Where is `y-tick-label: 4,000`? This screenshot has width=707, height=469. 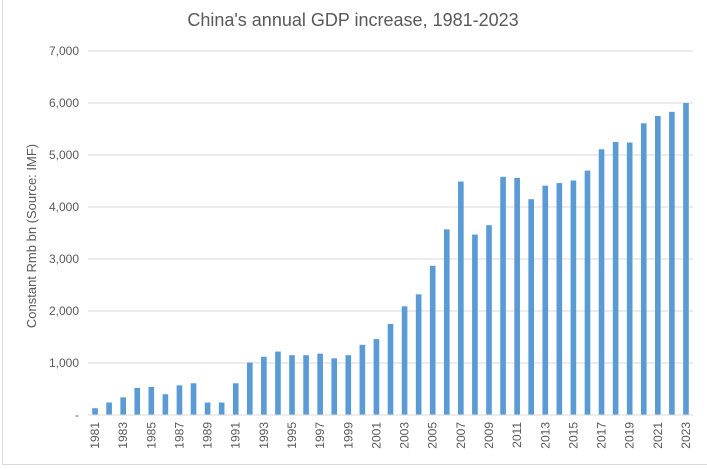 y-tick-label: 4,000 is located at coordinates (64, 207).